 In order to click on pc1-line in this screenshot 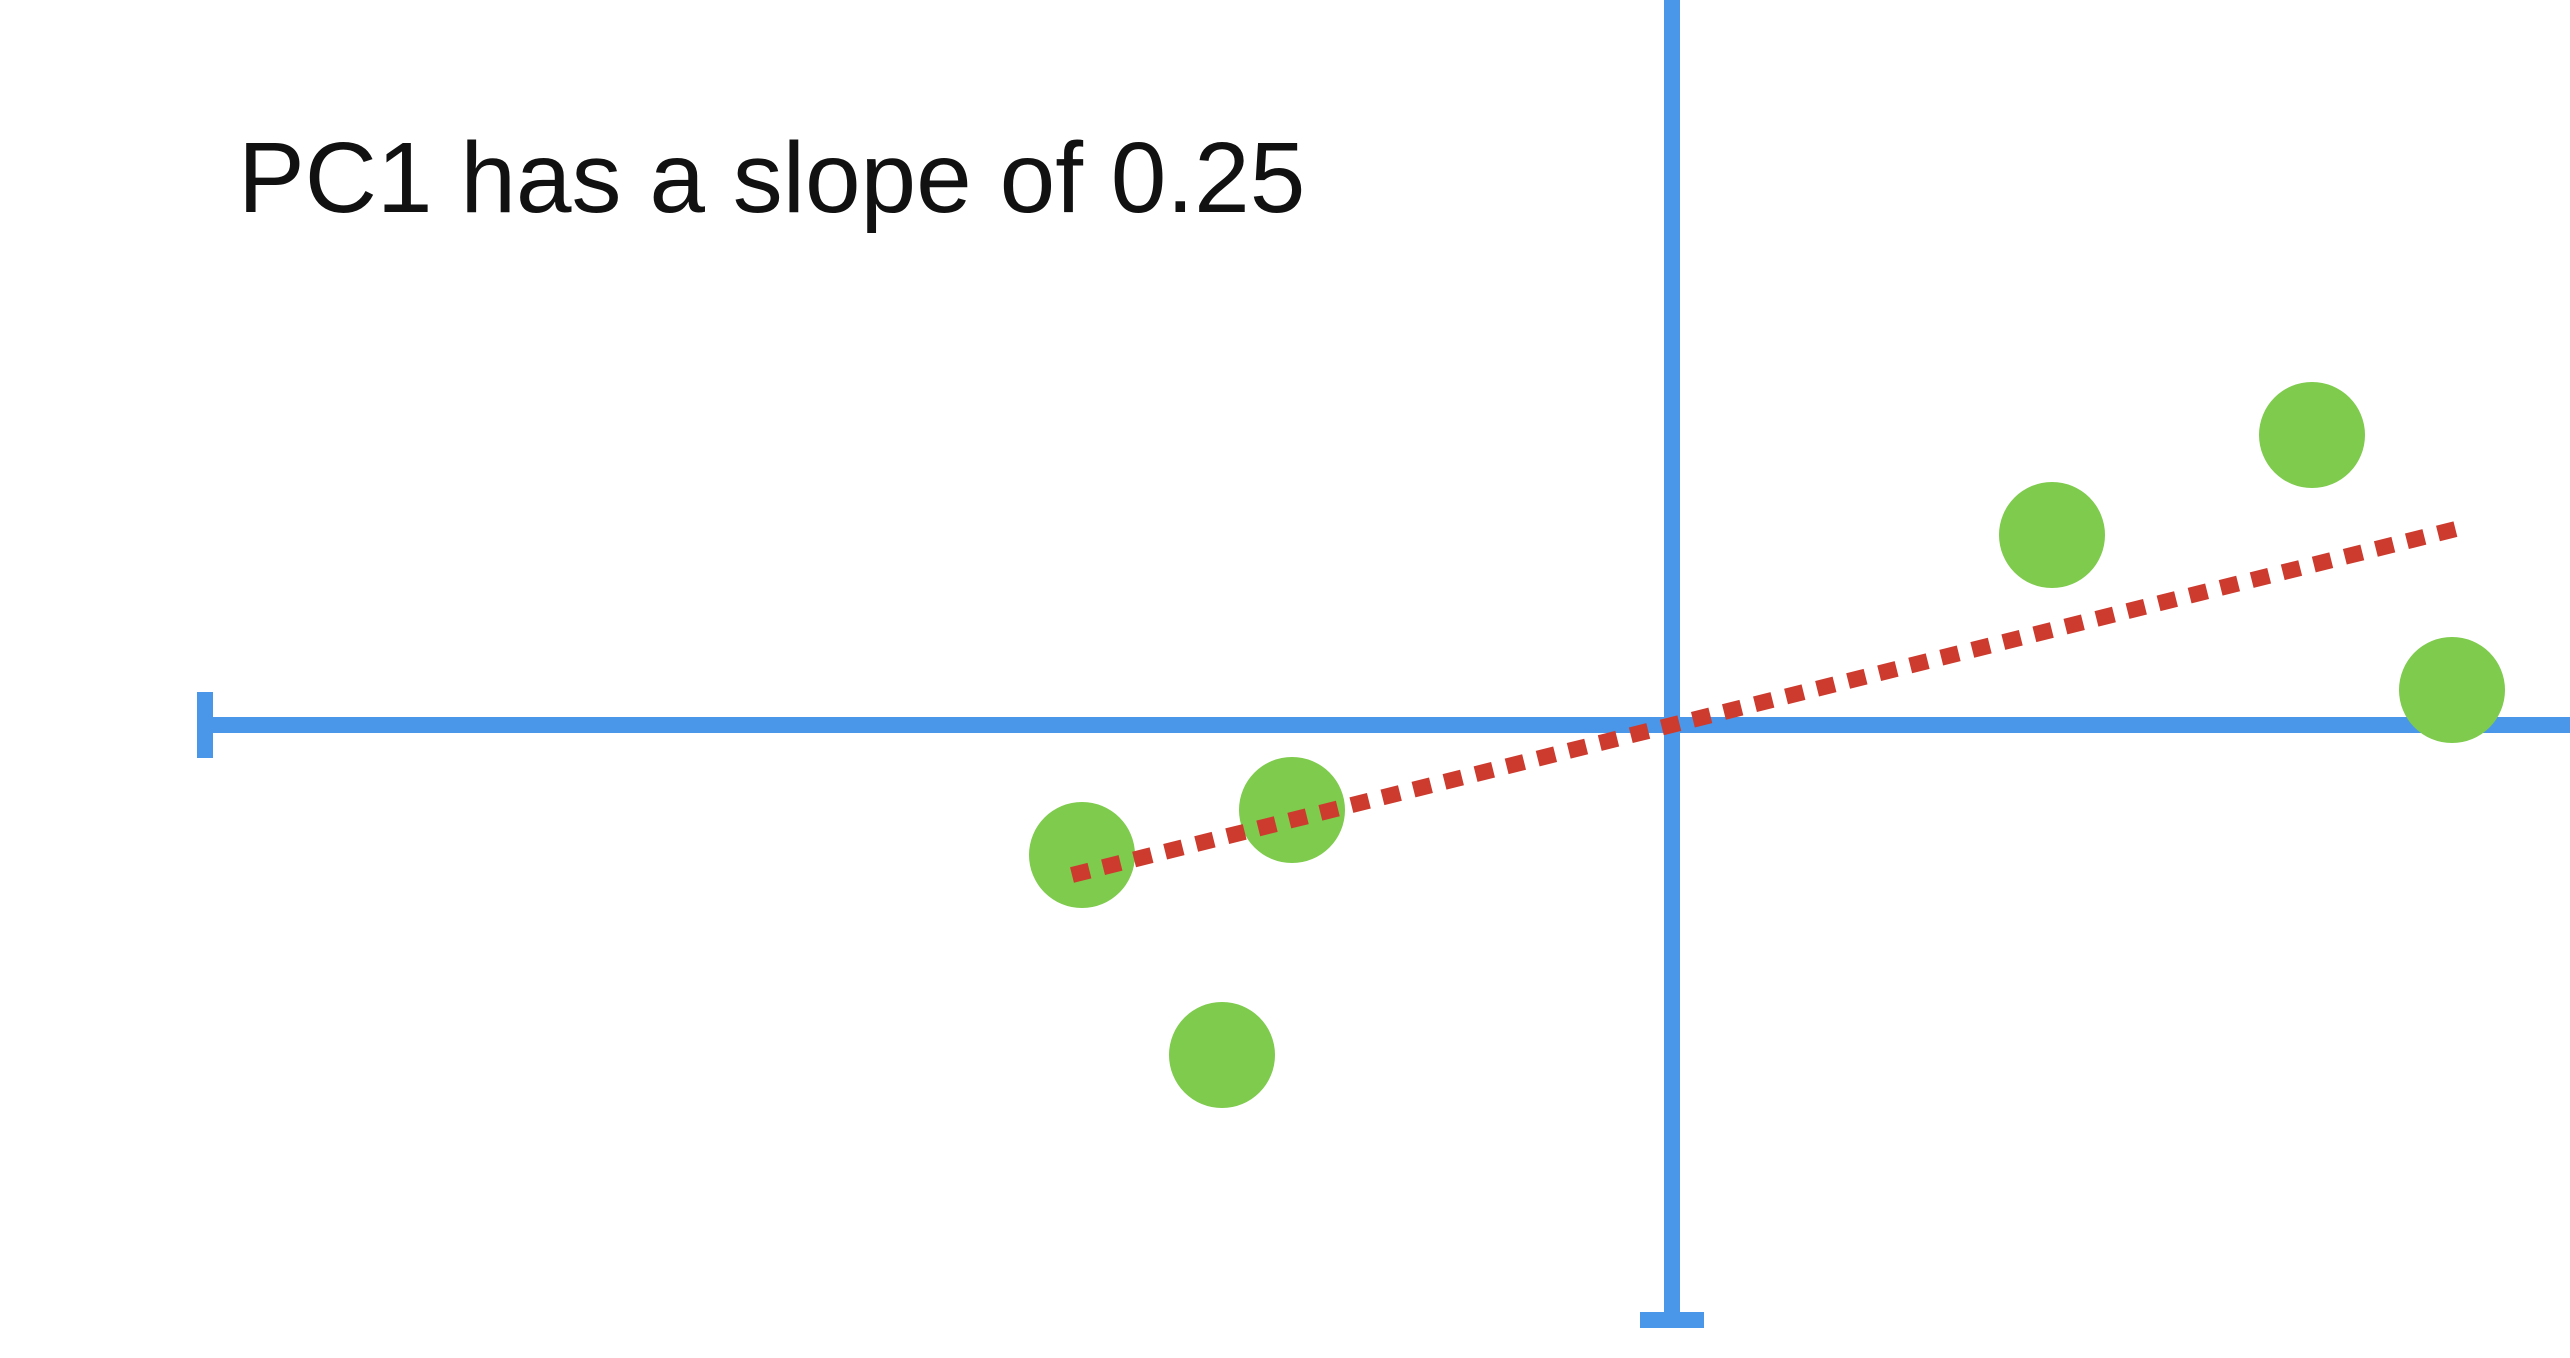, I will do `click(1769, 700)`.